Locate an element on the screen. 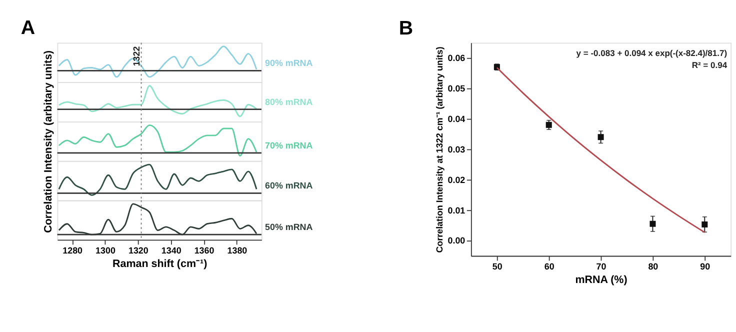 The image size is (736, 332). series-label: 80% mRNA is located at coordinates (289, 101).